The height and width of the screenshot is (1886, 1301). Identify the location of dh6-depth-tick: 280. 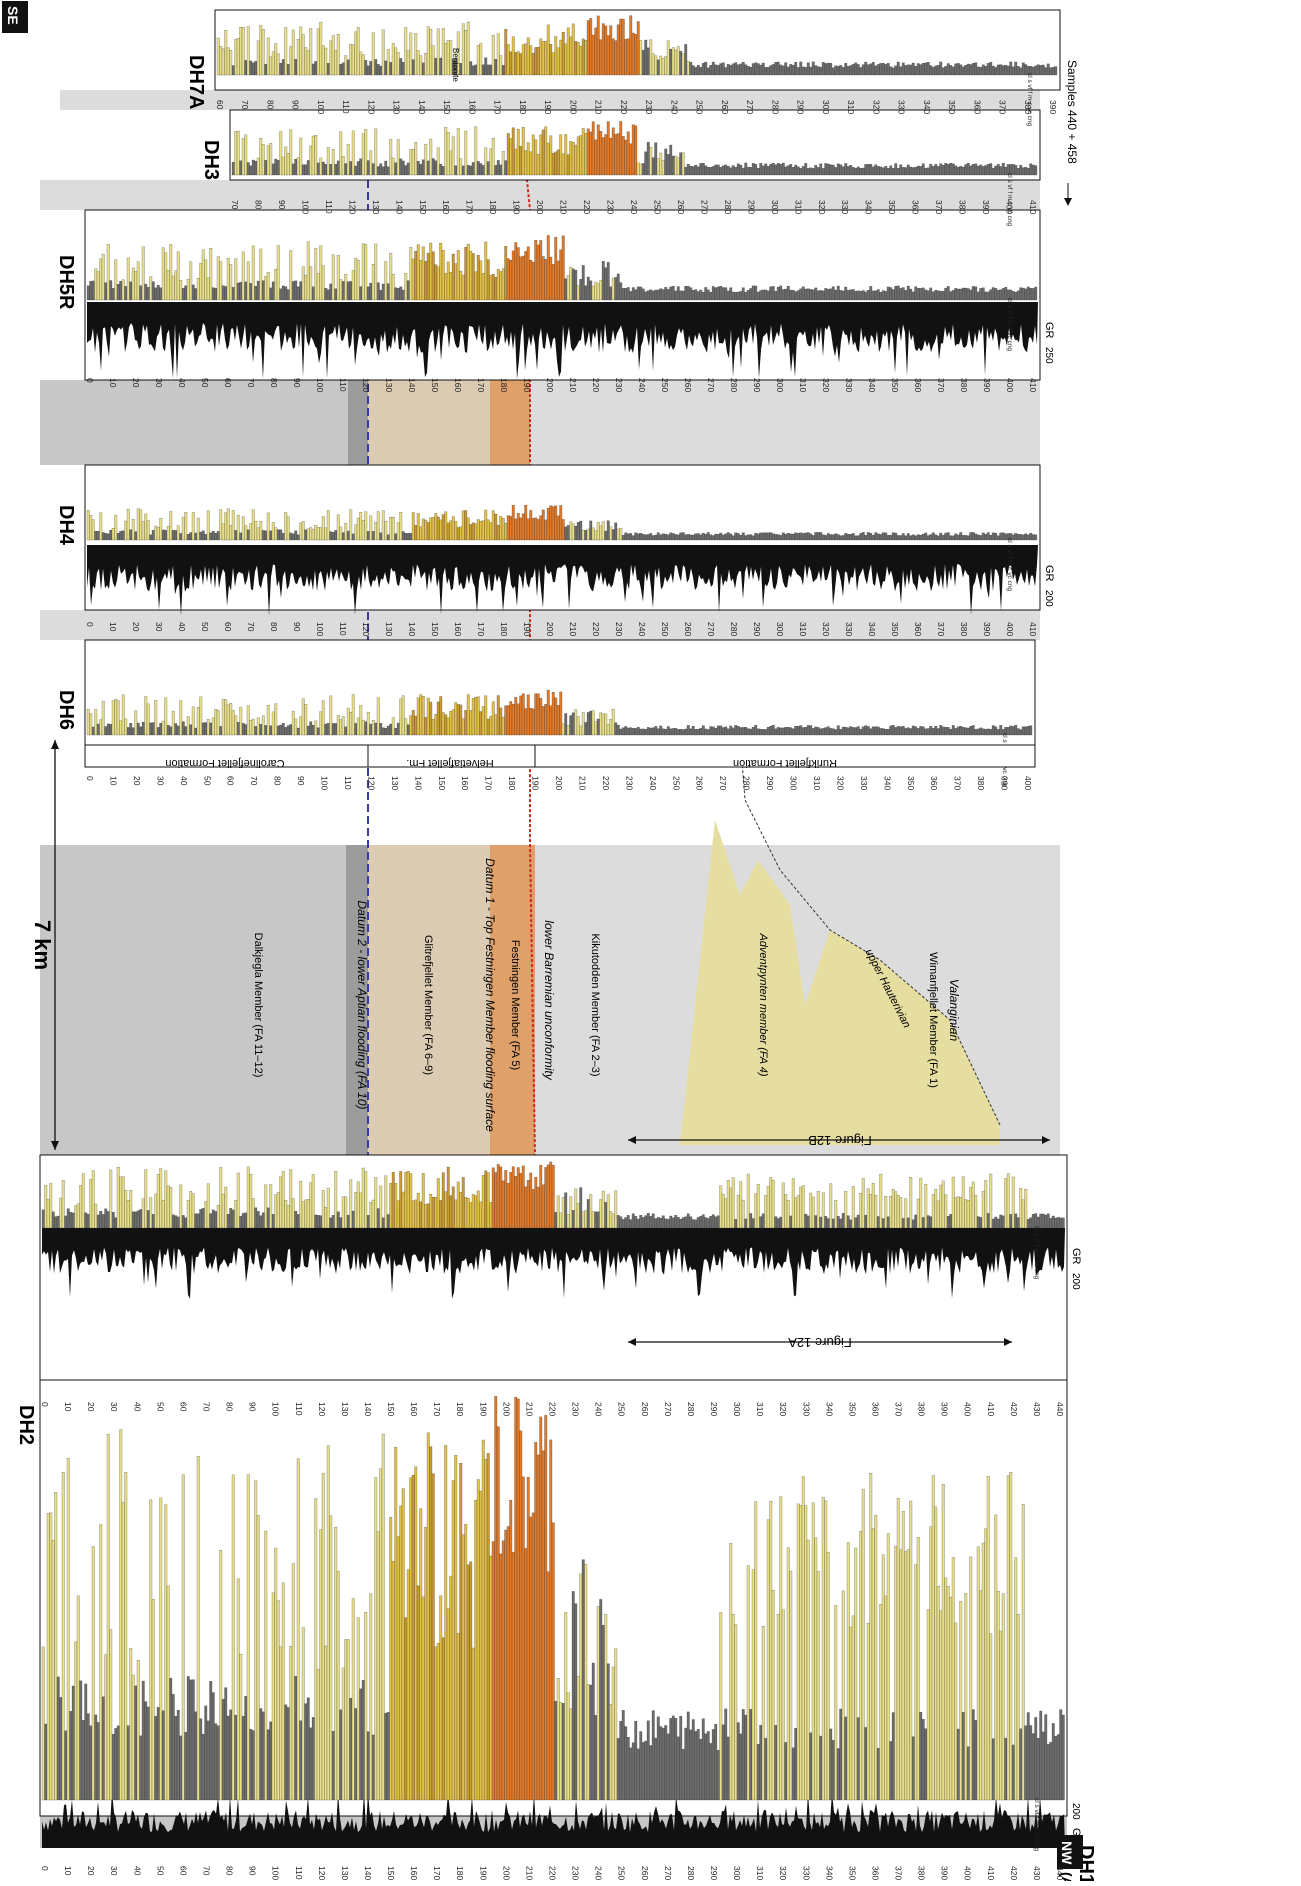
(747, 783).